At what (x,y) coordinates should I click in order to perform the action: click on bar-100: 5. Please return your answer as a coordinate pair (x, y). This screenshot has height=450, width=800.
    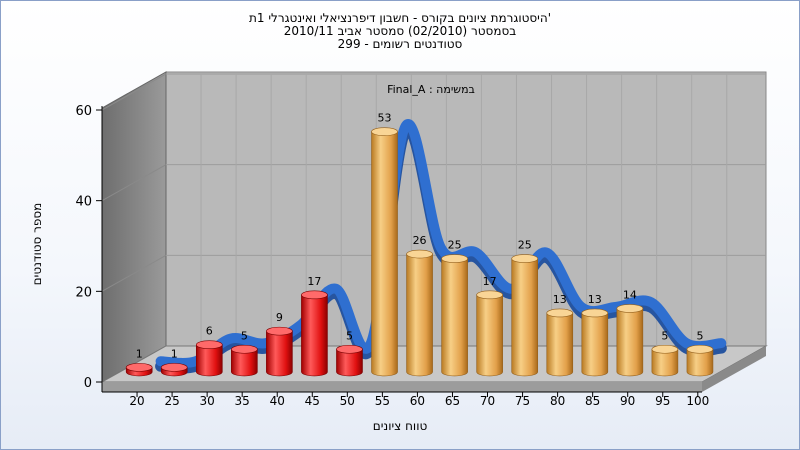
    Looking at the image, I should click on (700, 353).